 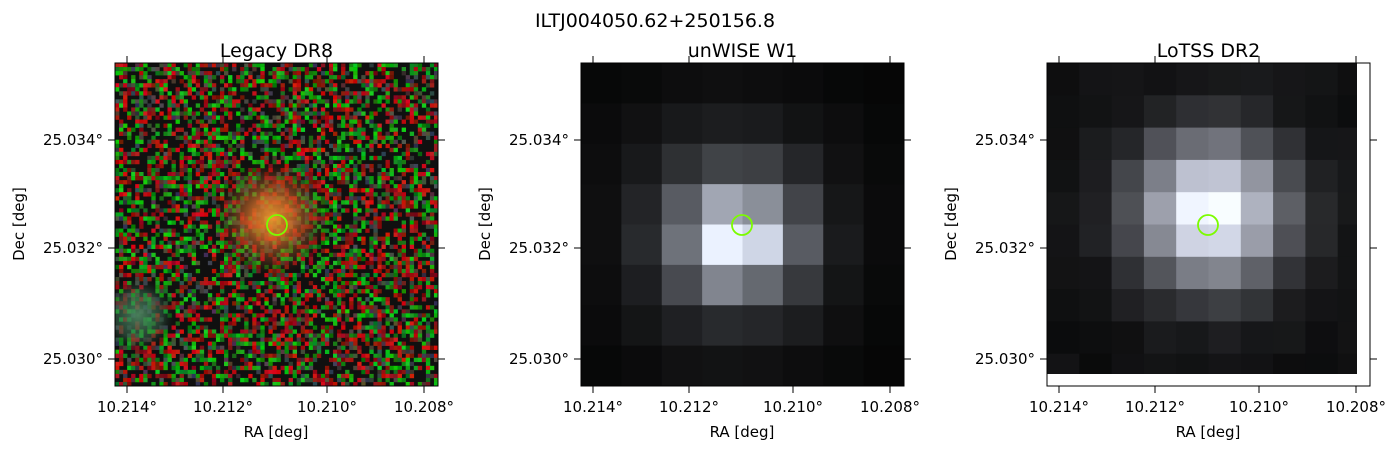 What do you see at coordinates (1209, 51) in the screenshot?
I see `panel-title: LoTSS DR2` at bounding box center [1209, 51].